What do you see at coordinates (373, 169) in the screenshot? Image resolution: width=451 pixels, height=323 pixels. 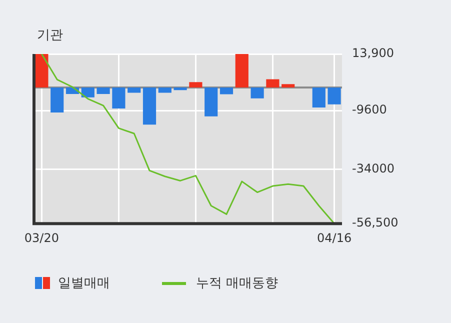 I see `y-tick-label: -34000` at bounding box center [373, 169].